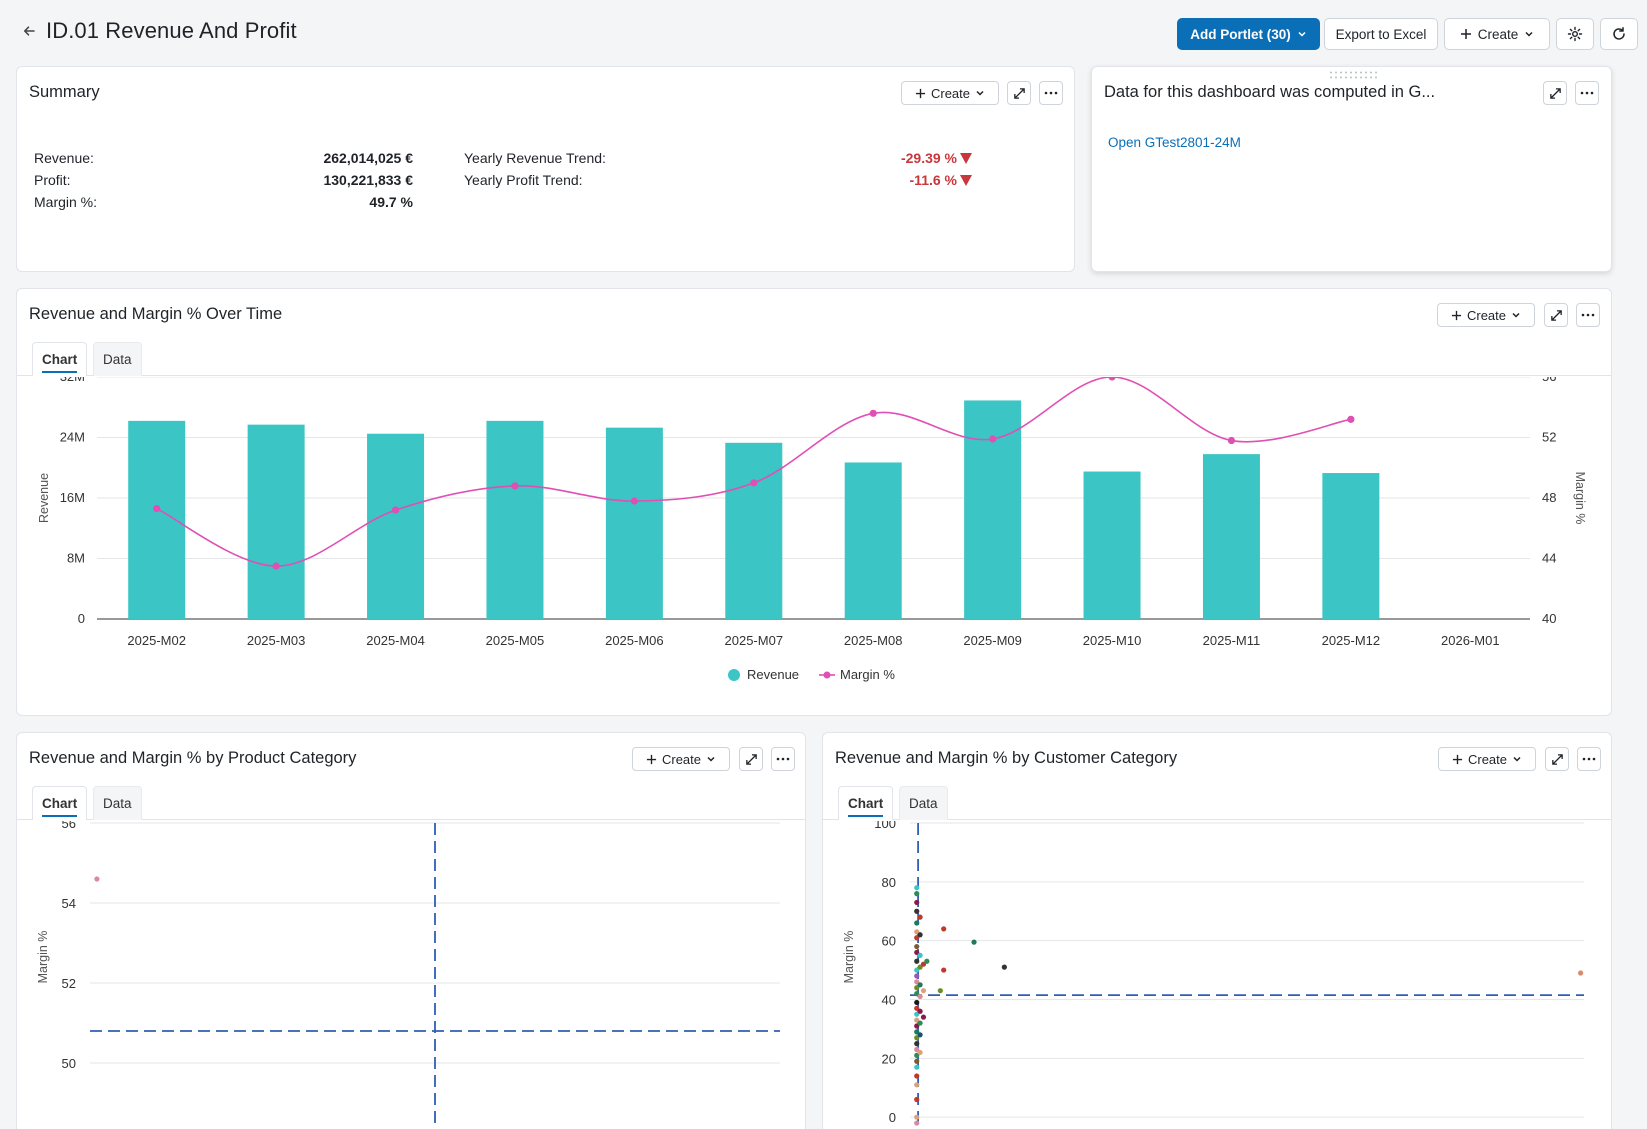  Describe the element at coordinates (1354, 75) in the screenshot. I see `drag-handle-icon` at that location.